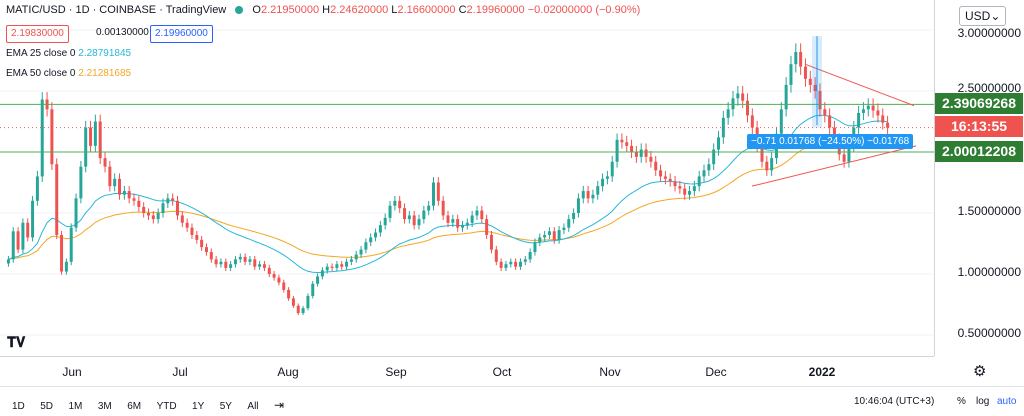 This screenshot has width=1024, height=416. I want to click on level-tag-upper: 2.39069268, so click(979, 103).